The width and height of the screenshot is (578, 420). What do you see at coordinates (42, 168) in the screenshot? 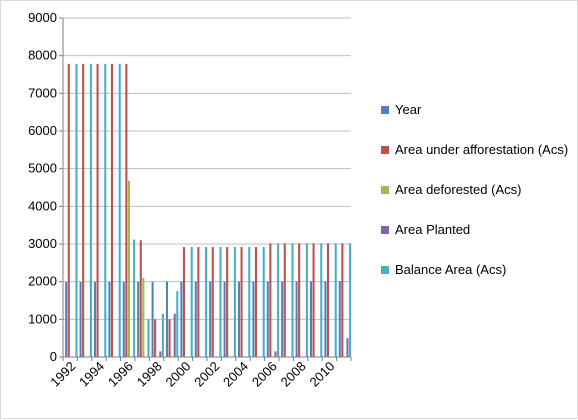
I see `y-tick-label: 5000` at bounding box center [42, 168].